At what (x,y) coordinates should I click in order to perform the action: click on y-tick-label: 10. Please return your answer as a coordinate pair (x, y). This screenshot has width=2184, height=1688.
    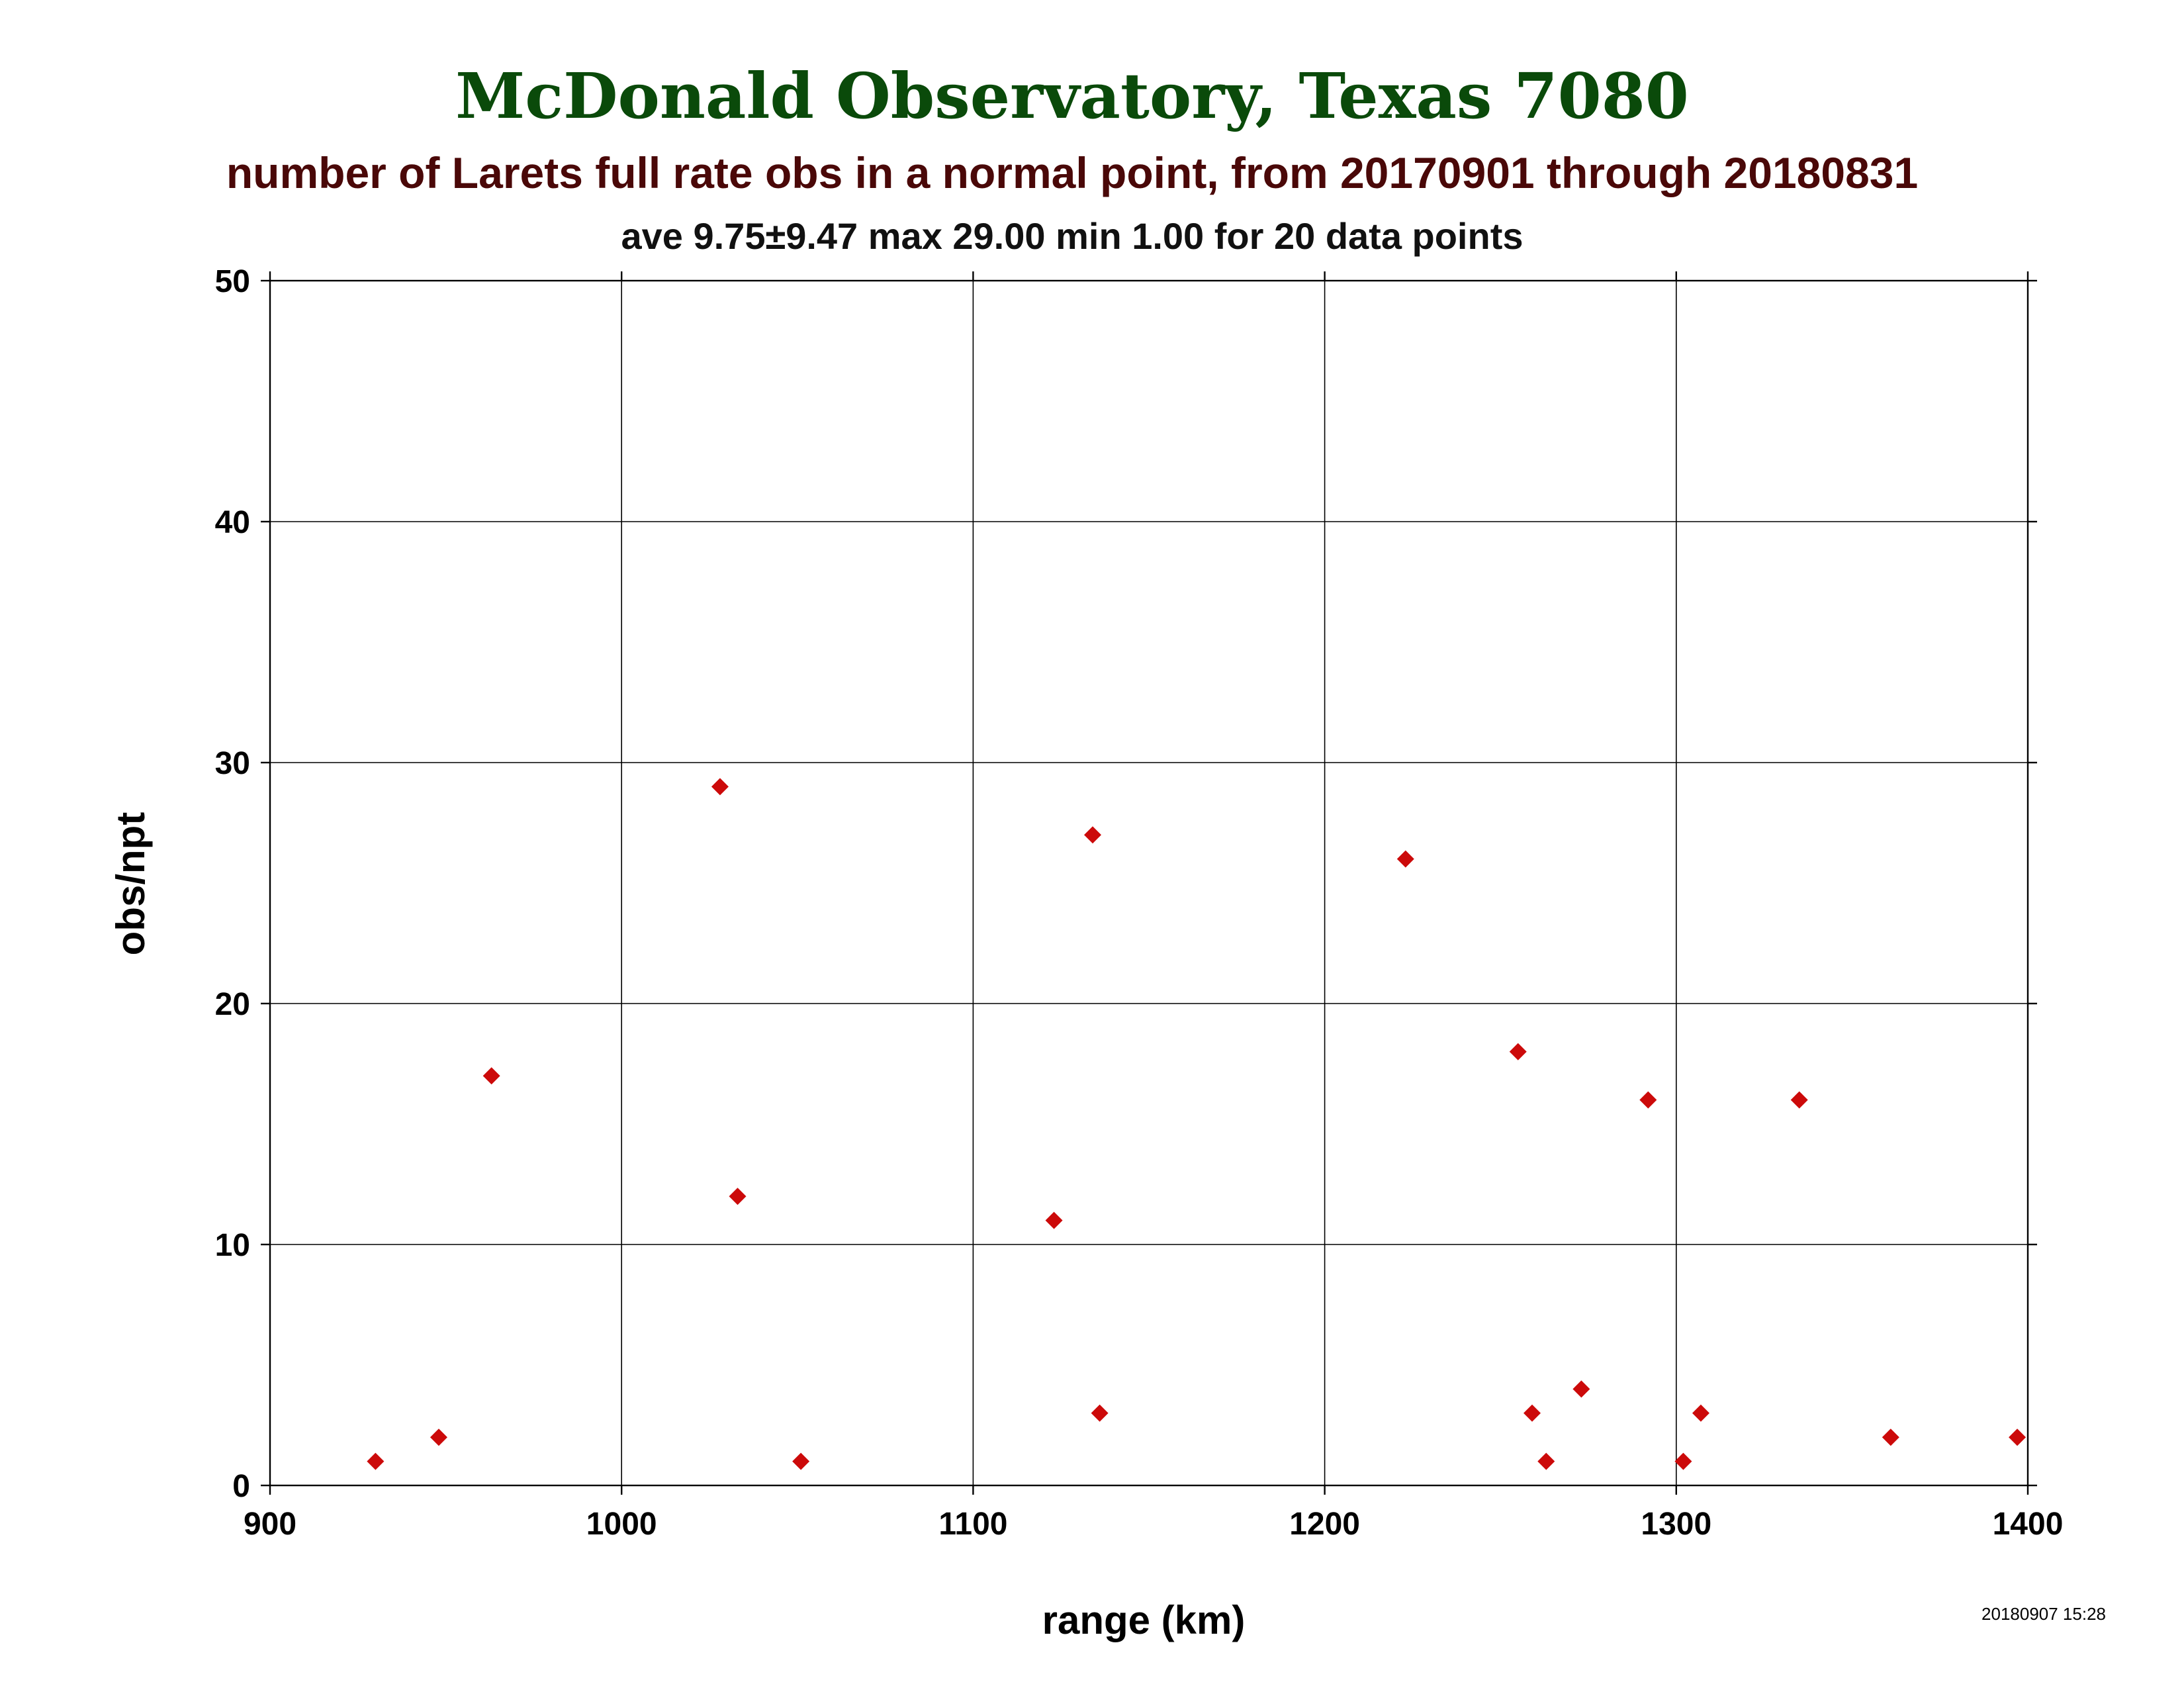
    Looking at the image, I should click on (232, 1245).